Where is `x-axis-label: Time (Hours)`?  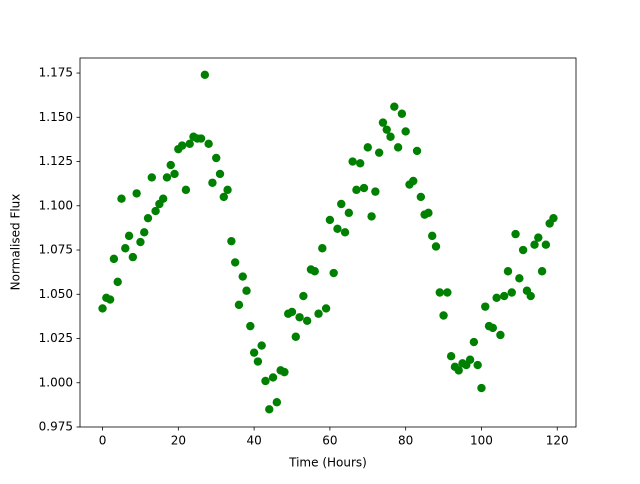
x-axis-label: Time (Hours) is located at coordinates (327, 463).